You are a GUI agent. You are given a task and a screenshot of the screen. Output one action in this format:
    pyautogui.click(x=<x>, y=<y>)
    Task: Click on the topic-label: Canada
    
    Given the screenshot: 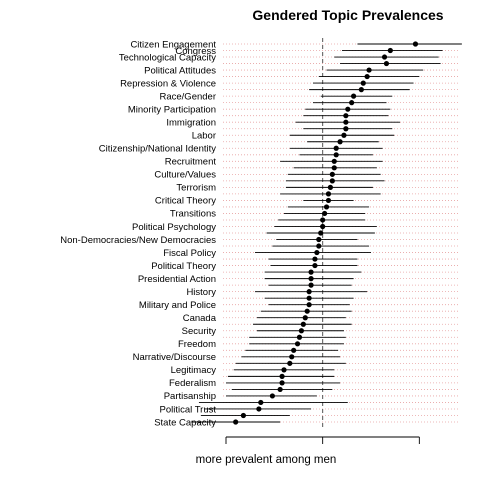 What is the action you would take?
    pyautogui.click(x=200, y=318)
    